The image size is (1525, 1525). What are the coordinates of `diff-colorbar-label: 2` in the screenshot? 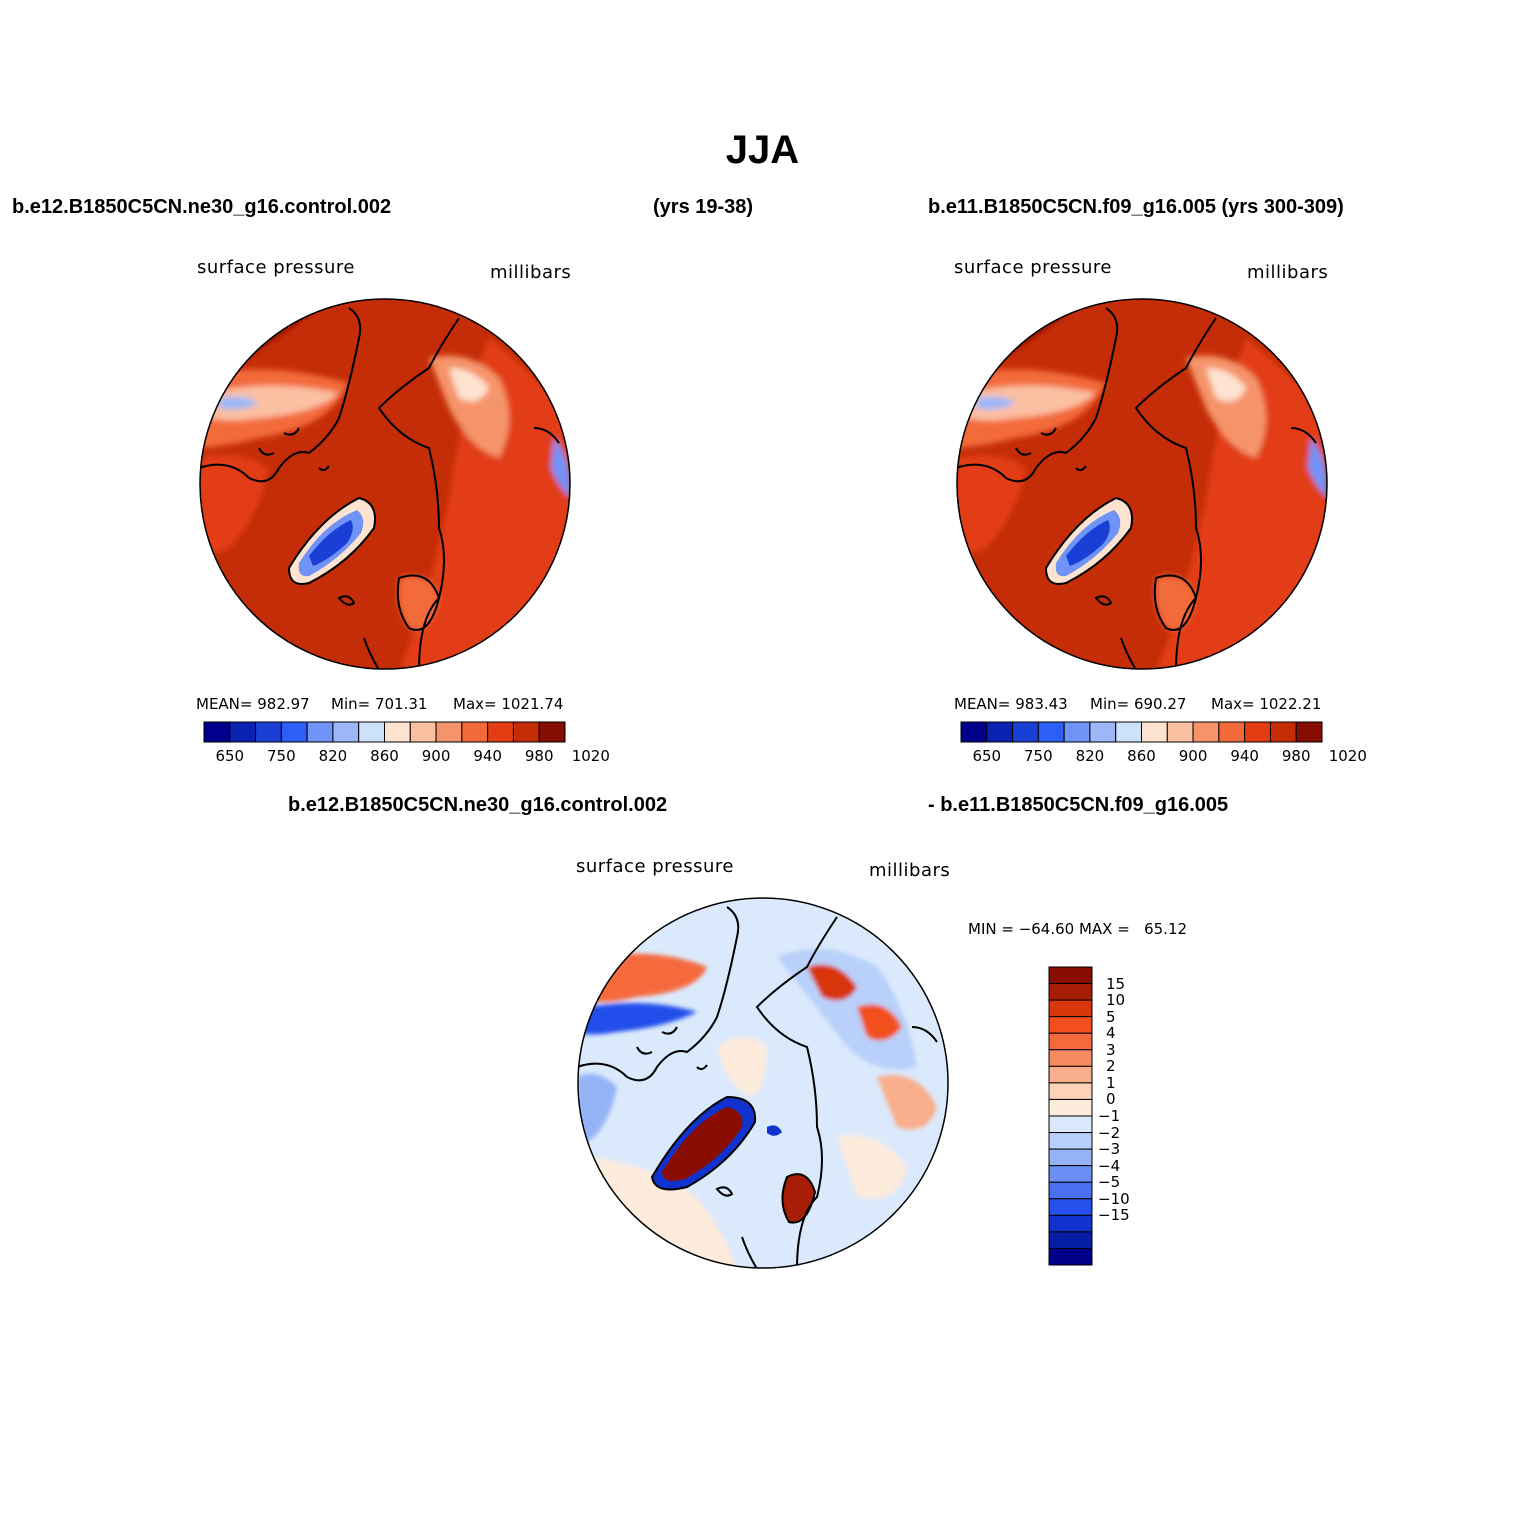 It's located at (1111, 1066).